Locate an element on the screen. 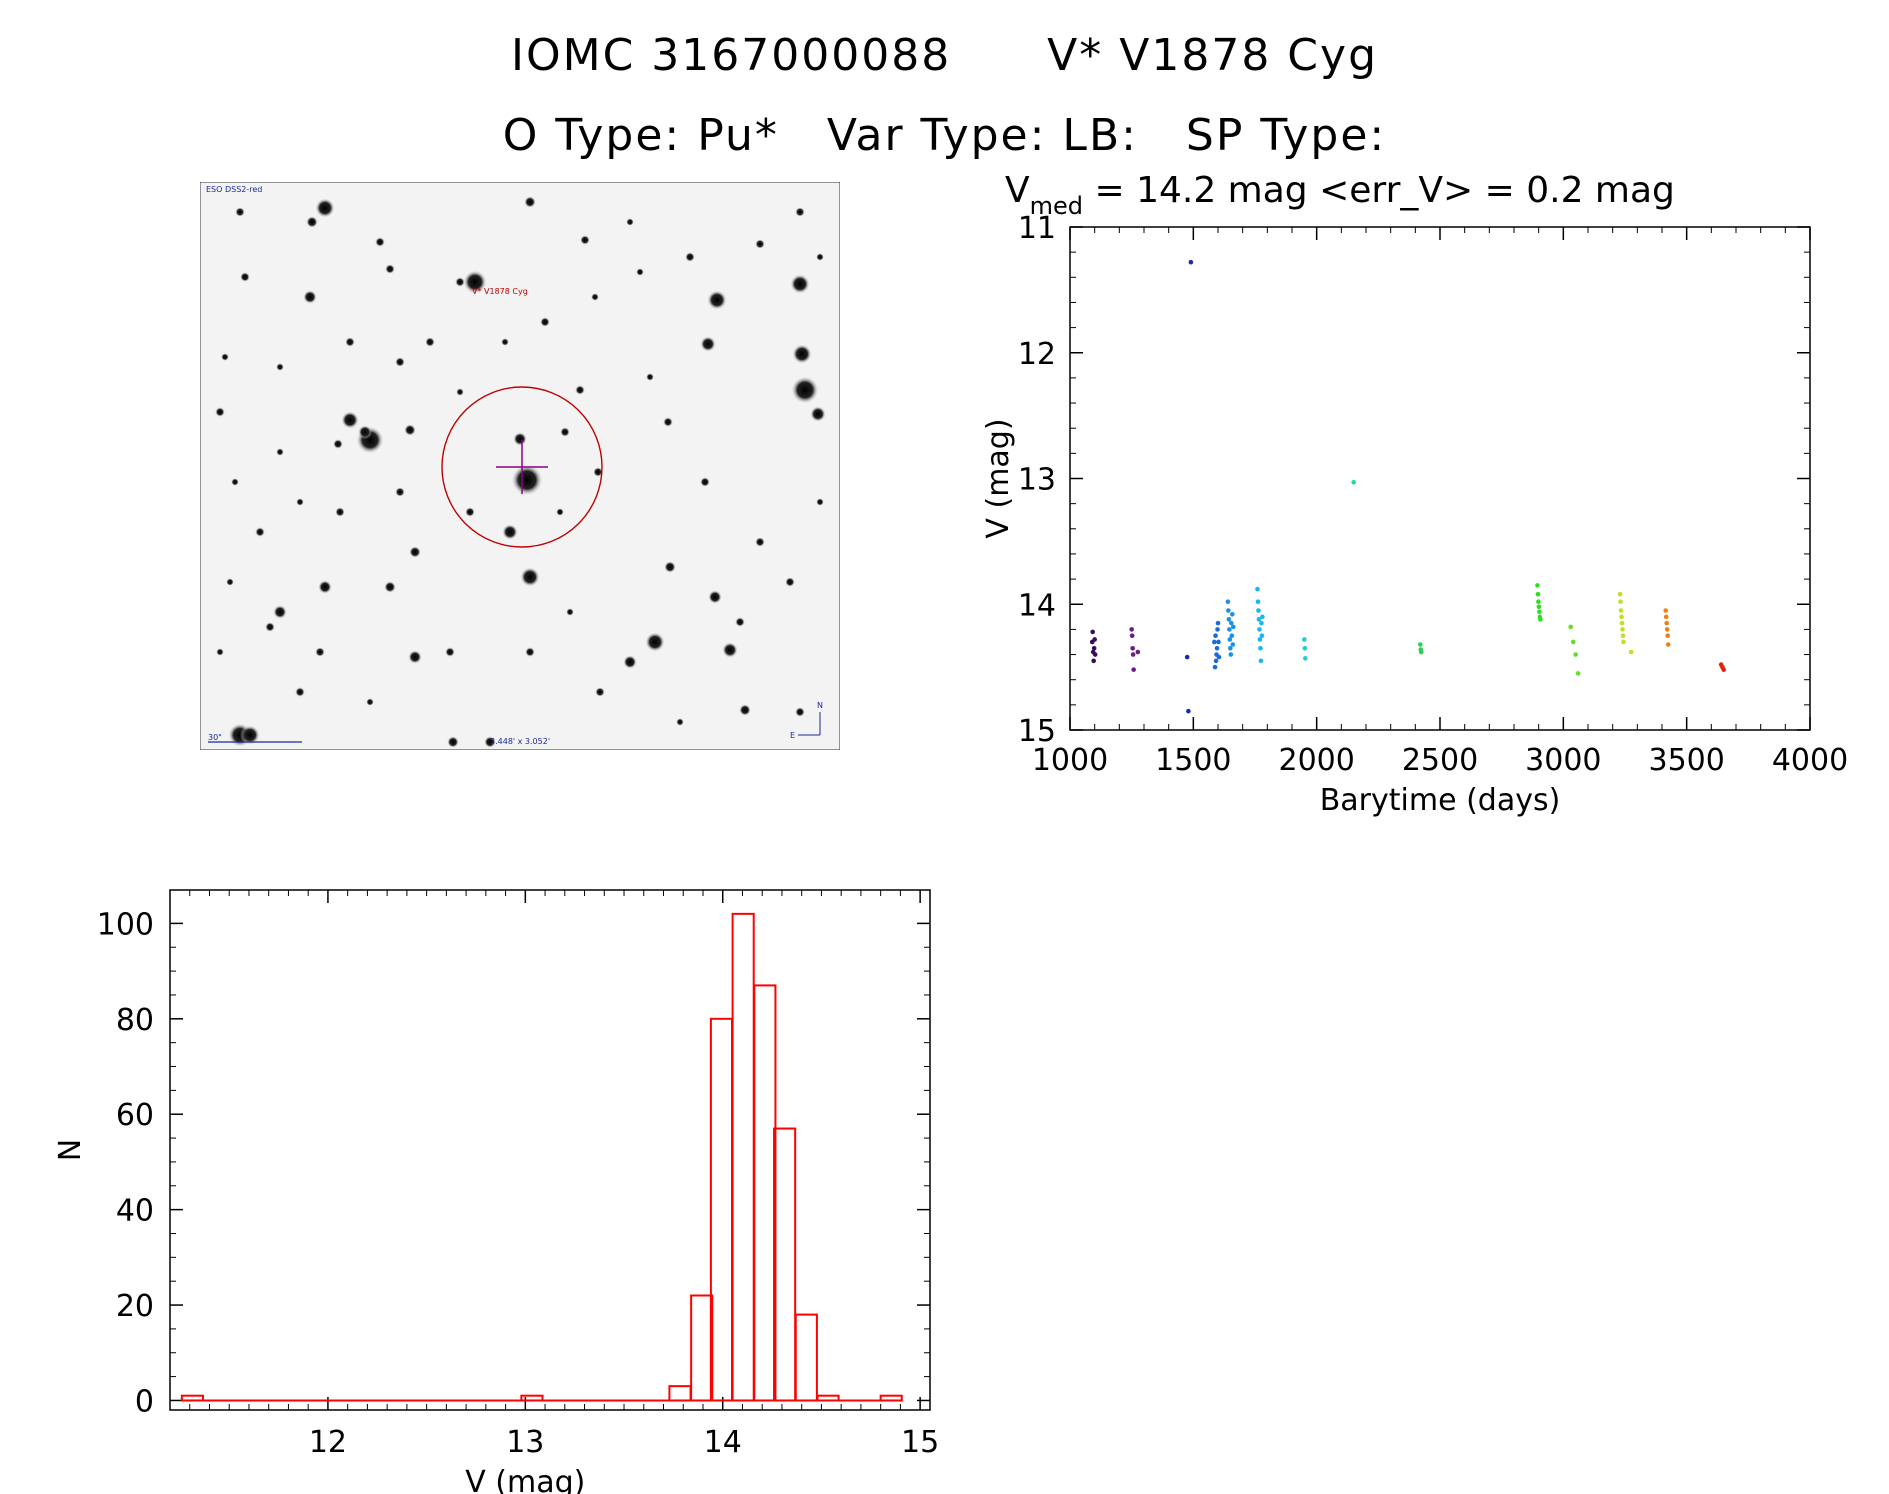 Image resolution: width=1889 pixels, height=1494 pixels. y-tick-label: 11 is located at coordinates (1037, 228).